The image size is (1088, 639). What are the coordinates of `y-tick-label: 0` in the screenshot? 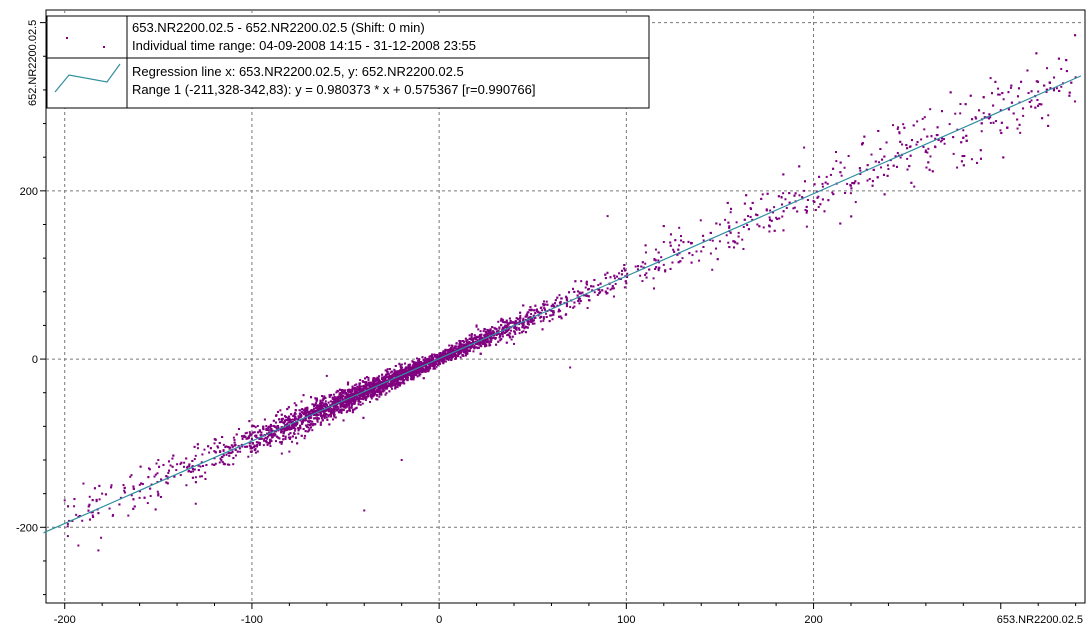 It's located at (35, 360).